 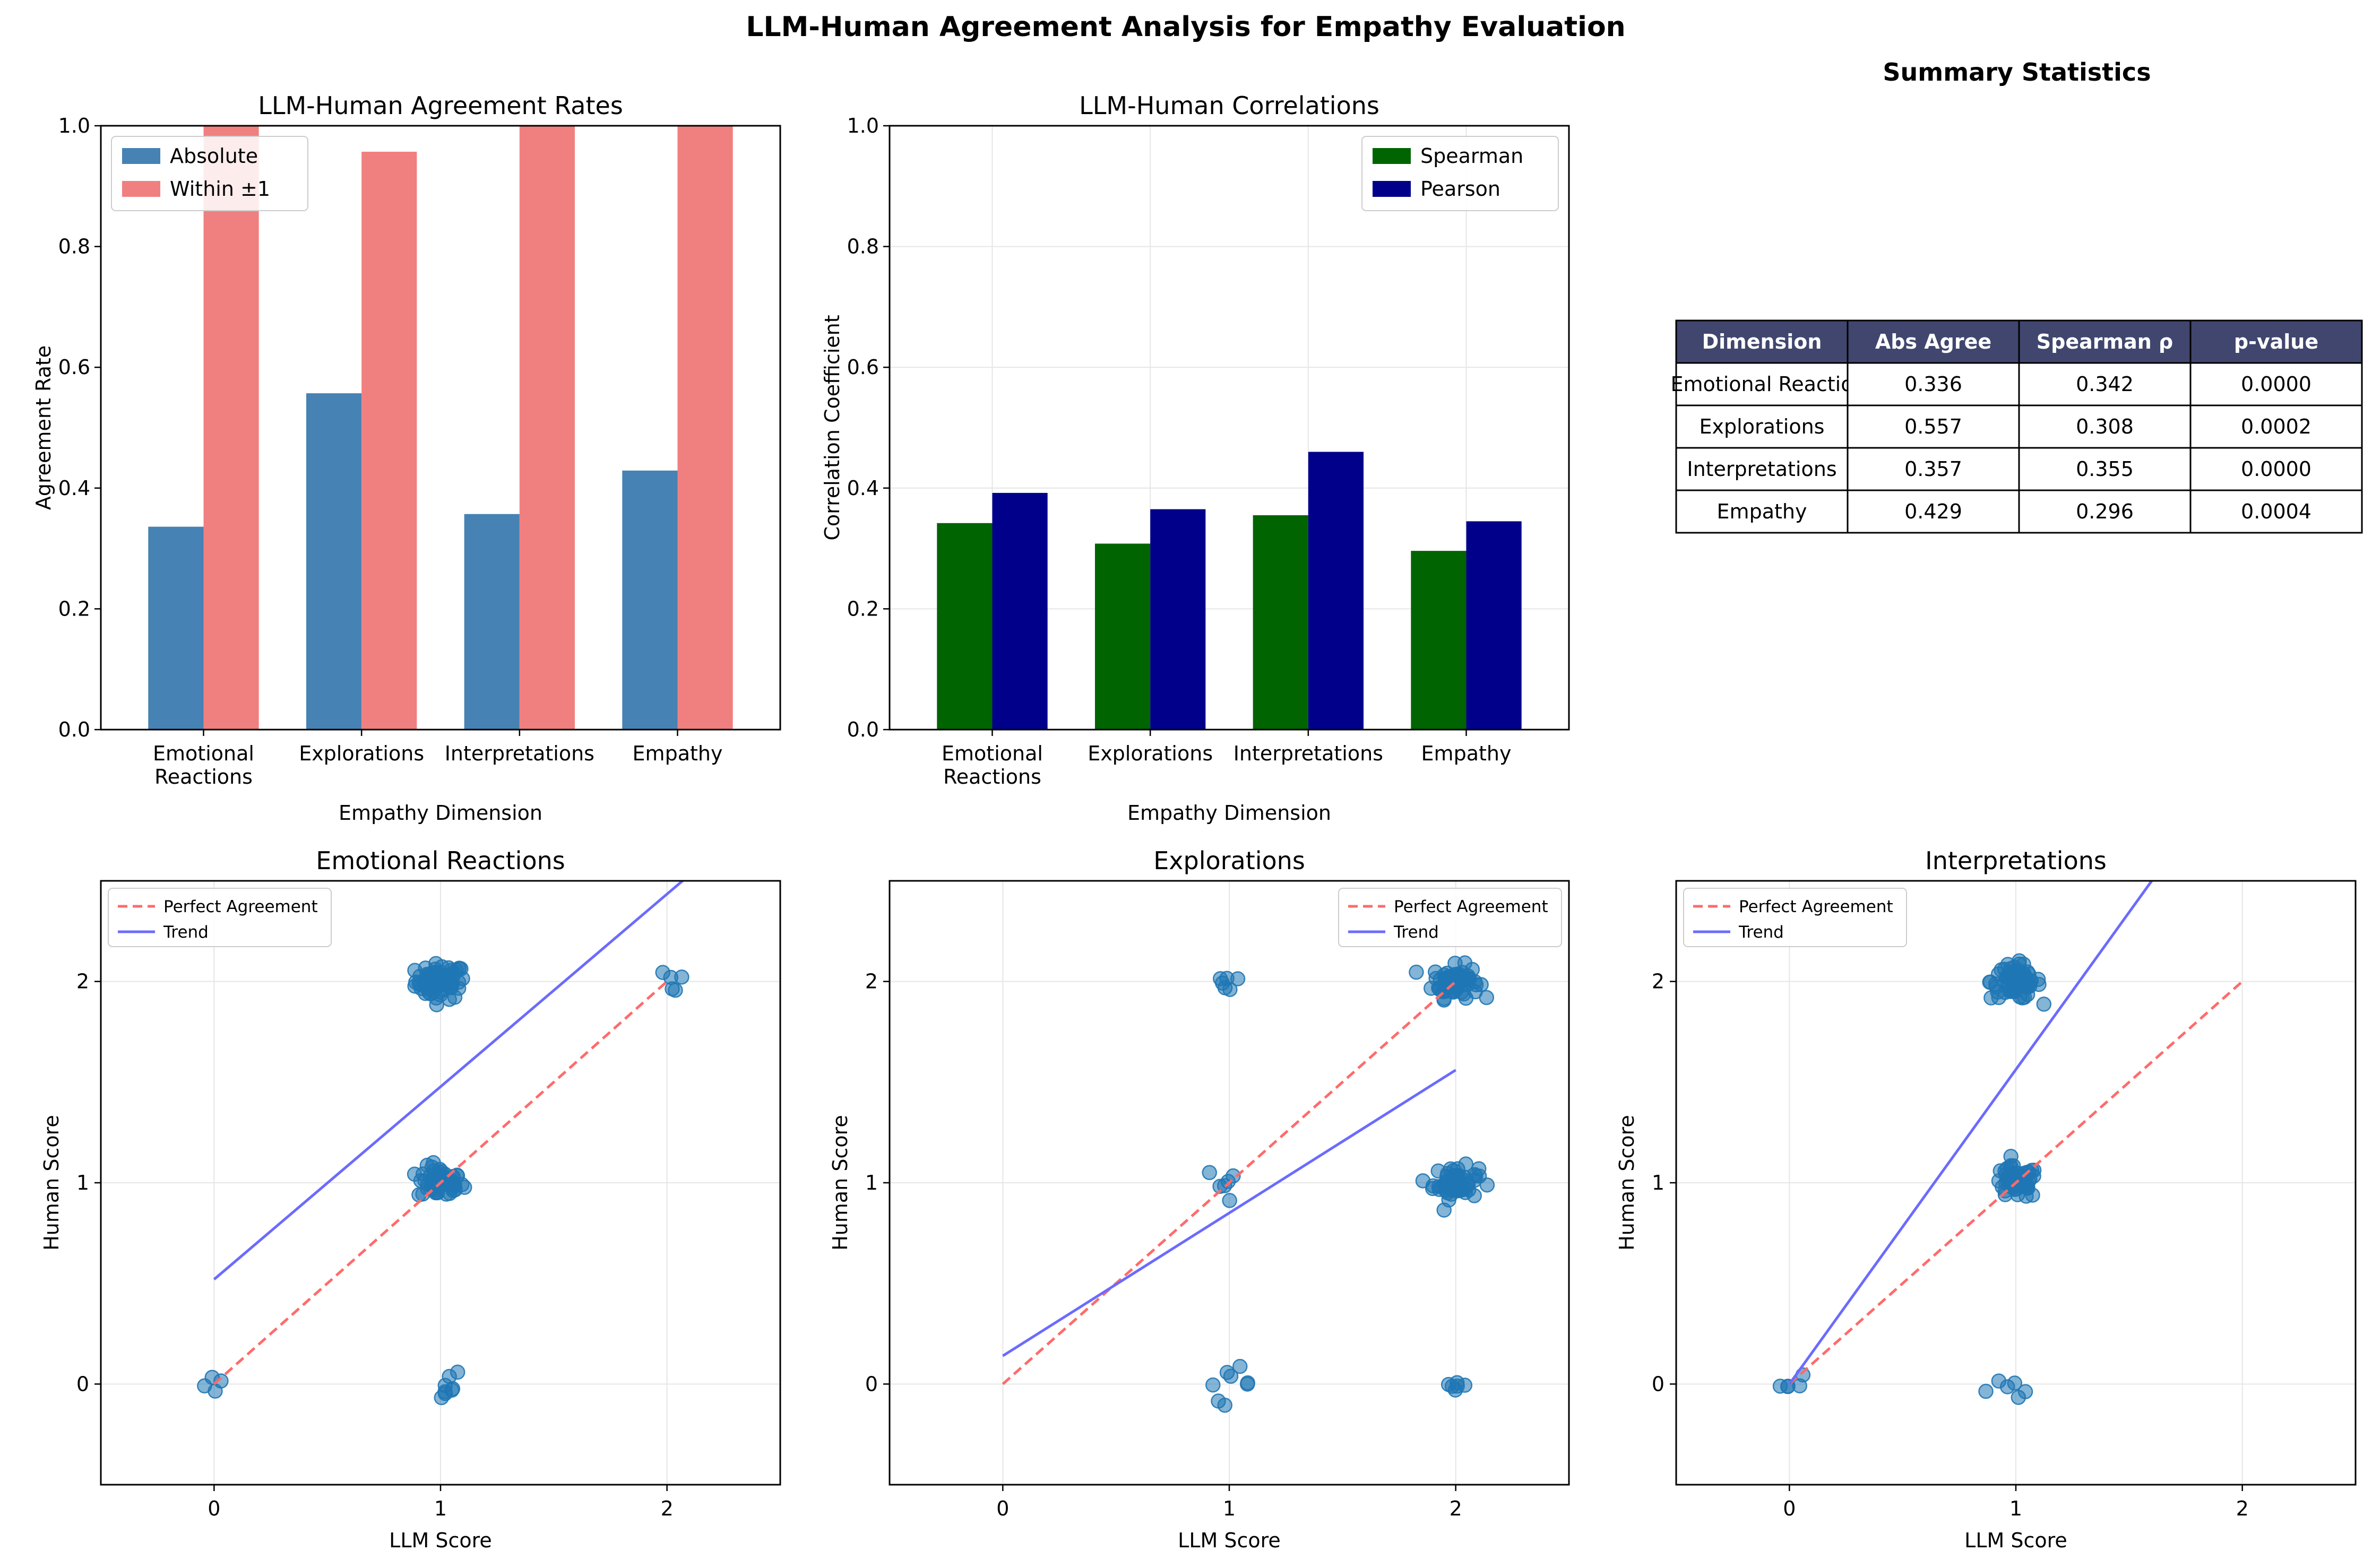 I want to click on table-cell-value: 0.308, so click(x=2105, y=426).